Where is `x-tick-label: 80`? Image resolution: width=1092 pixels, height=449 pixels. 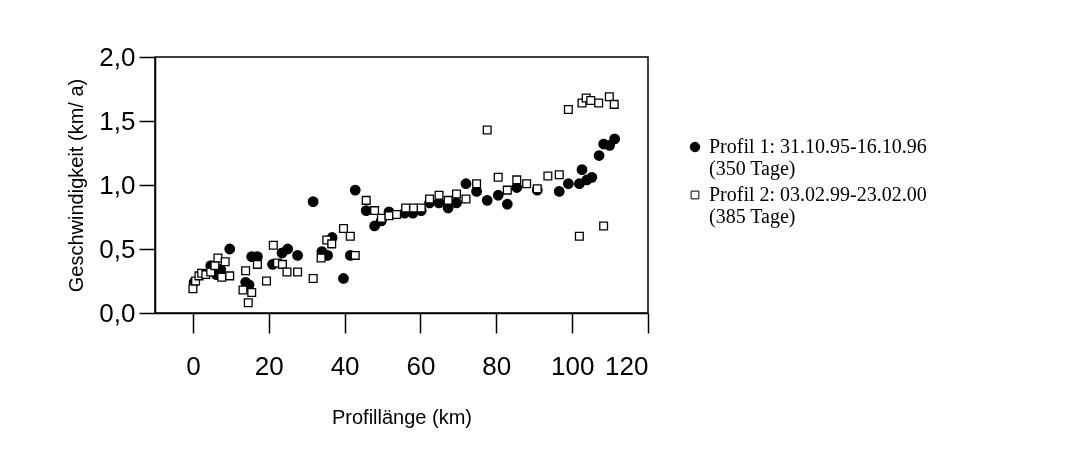
x-tick-label: 80 is located at coordinates (497, 365).